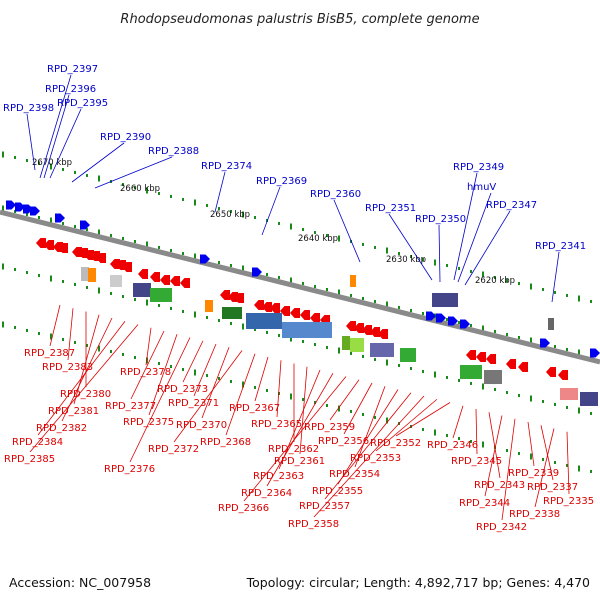  Describe the element at coordinates (299, 461) in the screenshot. I see `reverse-gene-label: RPD_2361` at that location.